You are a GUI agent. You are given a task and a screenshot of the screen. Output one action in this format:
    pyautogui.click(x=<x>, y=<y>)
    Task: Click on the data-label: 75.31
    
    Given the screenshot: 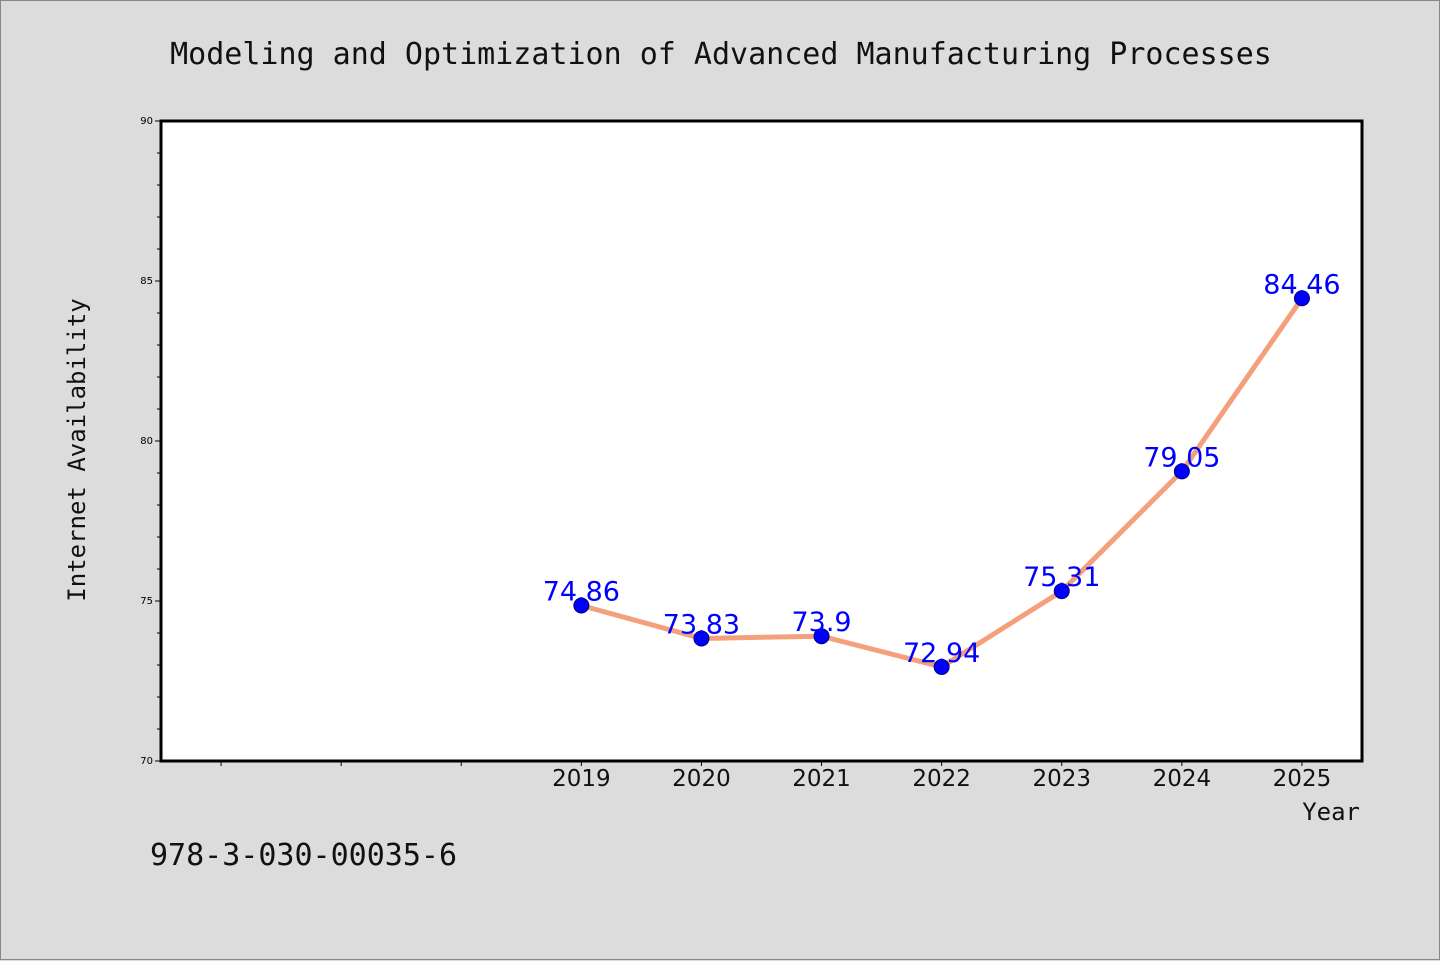 What is the action you would take?
    pyautogui.click(x=1061, y=577)
    